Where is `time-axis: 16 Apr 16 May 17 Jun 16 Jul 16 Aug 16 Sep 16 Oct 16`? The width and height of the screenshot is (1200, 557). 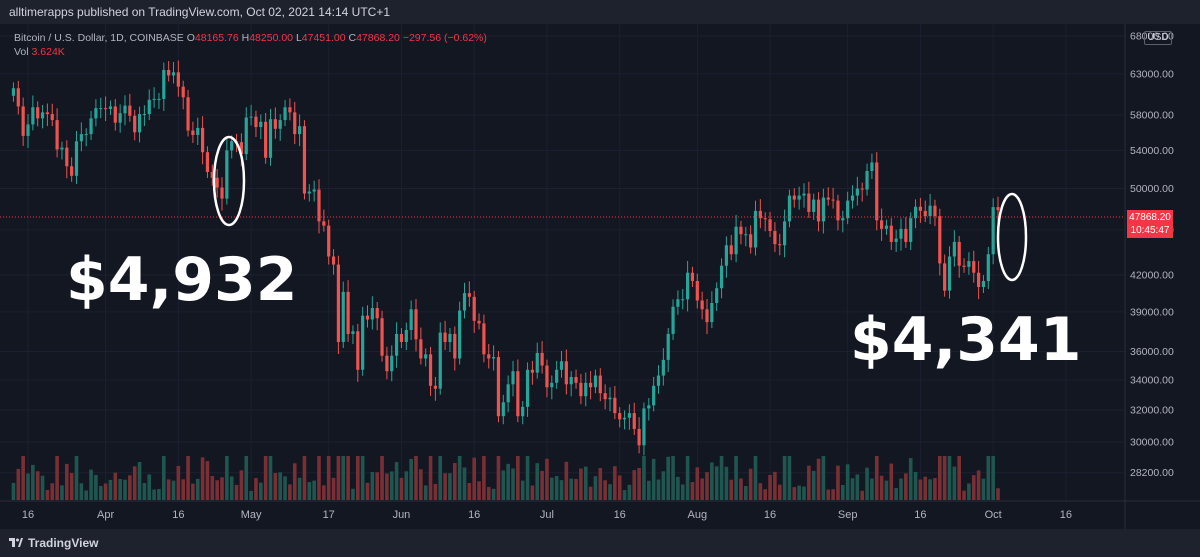
time-axis: 16 Apr 16 May 17 Jun 16 Jul 16 Aug 16 Sep 16 Oct 16 is located at coordinates (547, 515).